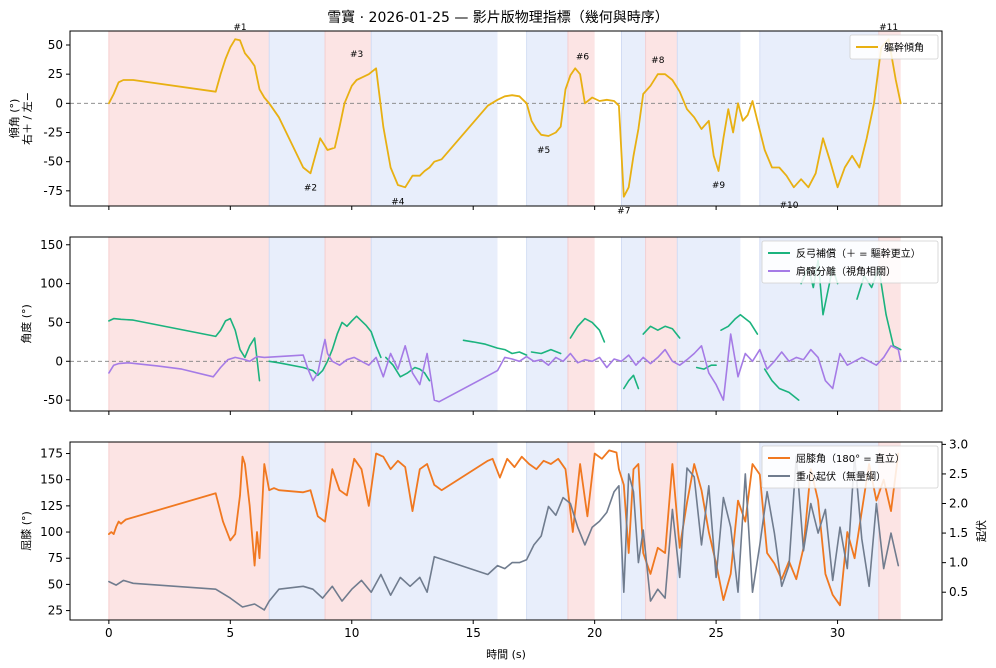 The height and width of the screenshot is (668, 996). Describe the element at coordinates (26, 324) in the screenshot. I see `angles-y-axis-title: 角度 (°)` at that location.